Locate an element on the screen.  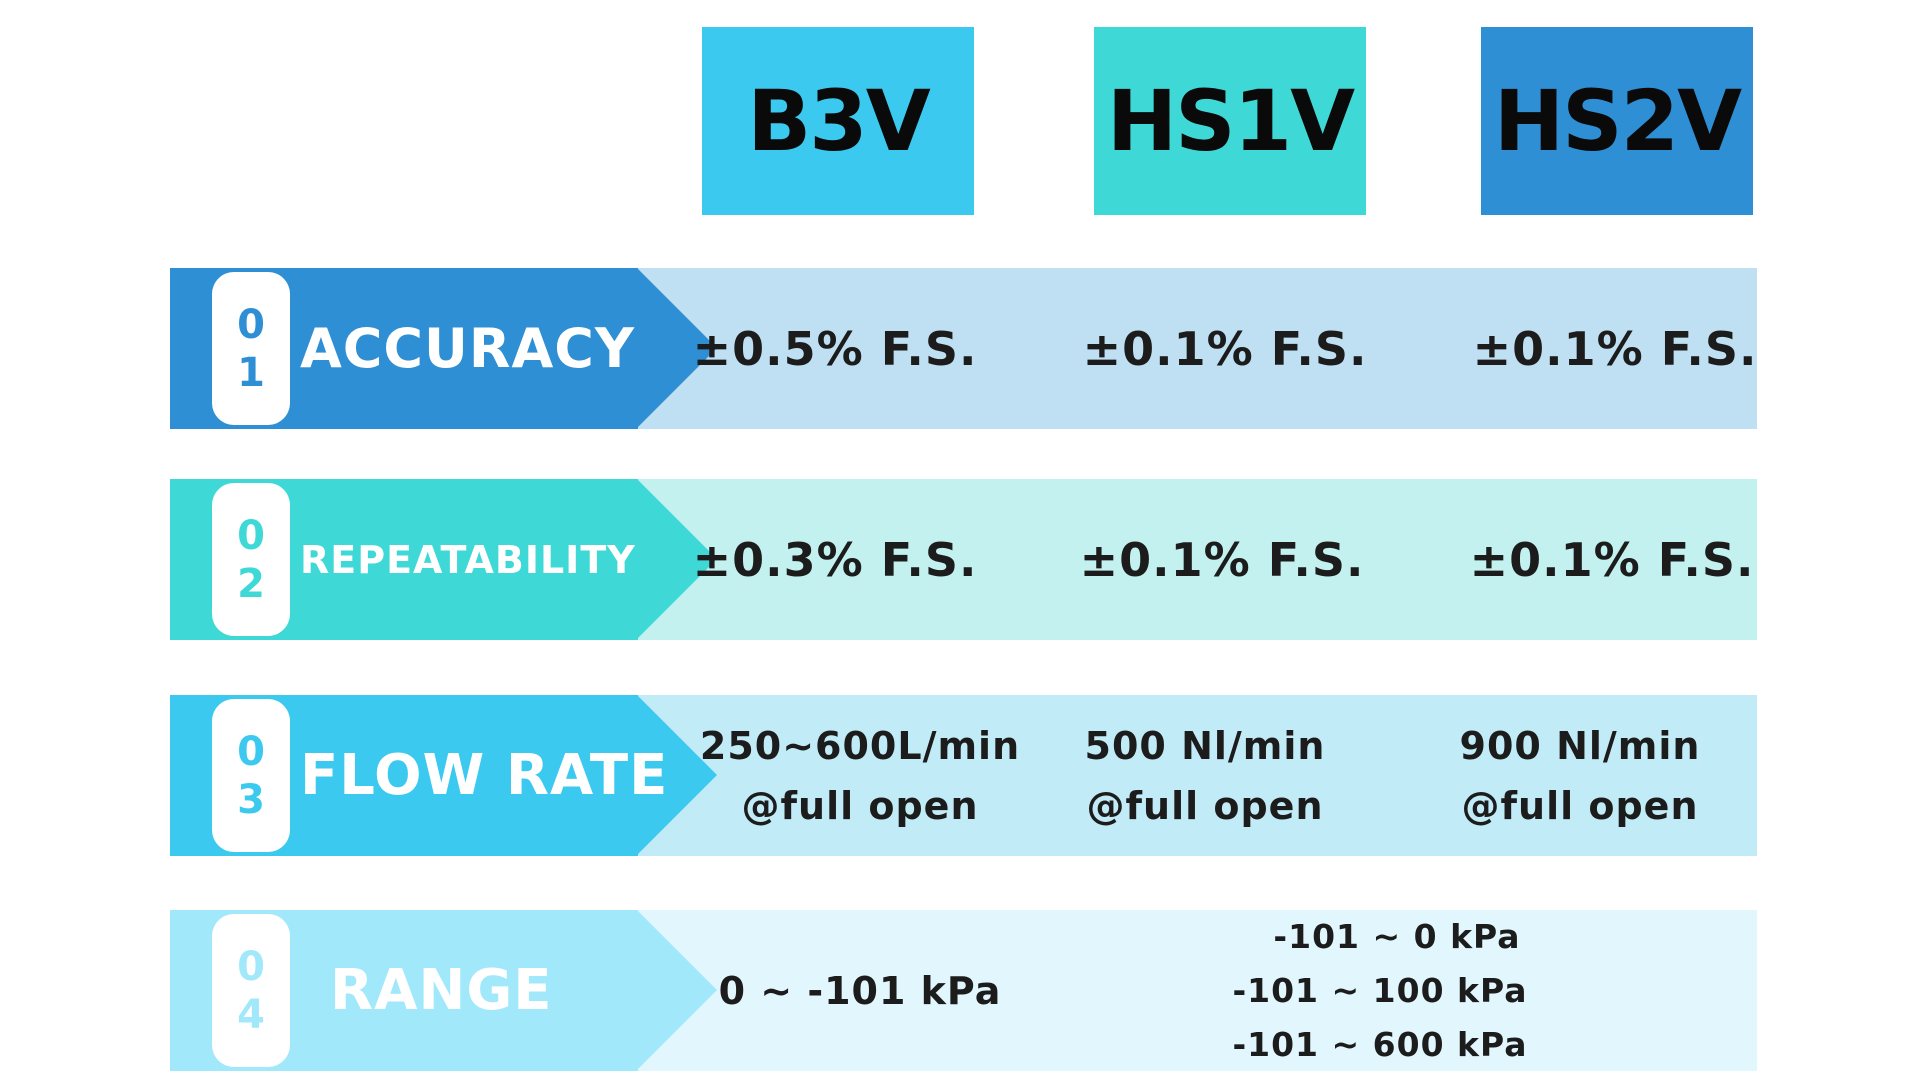
row-number-badge: 0 2 is located at coordinates (251, 559).